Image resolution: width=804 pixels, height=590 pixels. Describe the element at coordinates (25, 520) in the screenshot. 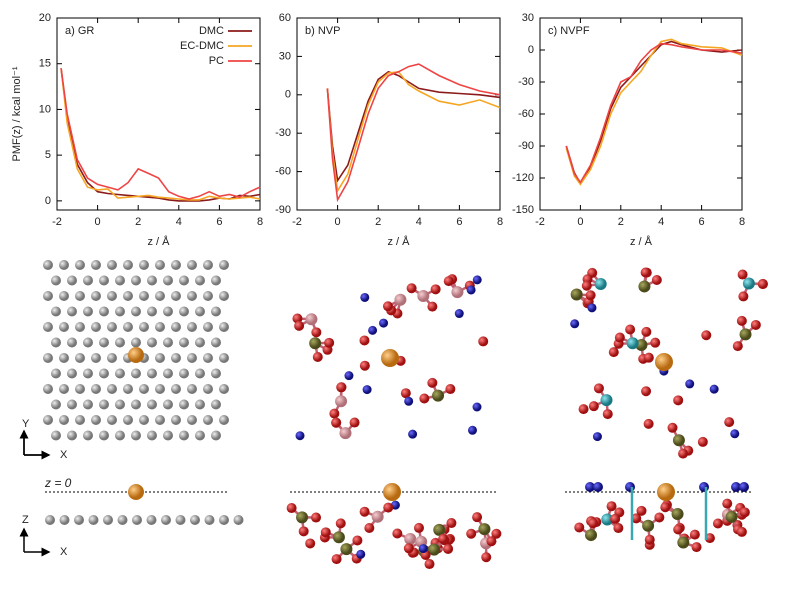

I see `axis-letter: Z` at that location.